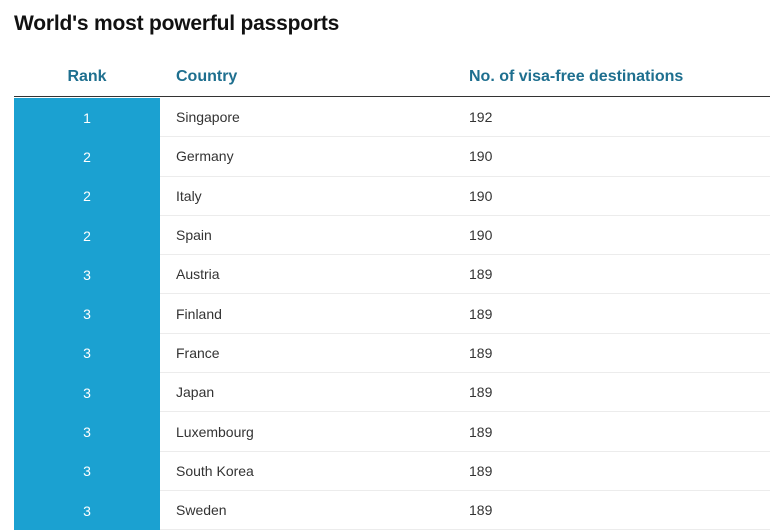  What do you see at coordinates (177, 23) in the screenshot?
I see `page-title: World's most powerful passports` at bounding box center [177, 23].